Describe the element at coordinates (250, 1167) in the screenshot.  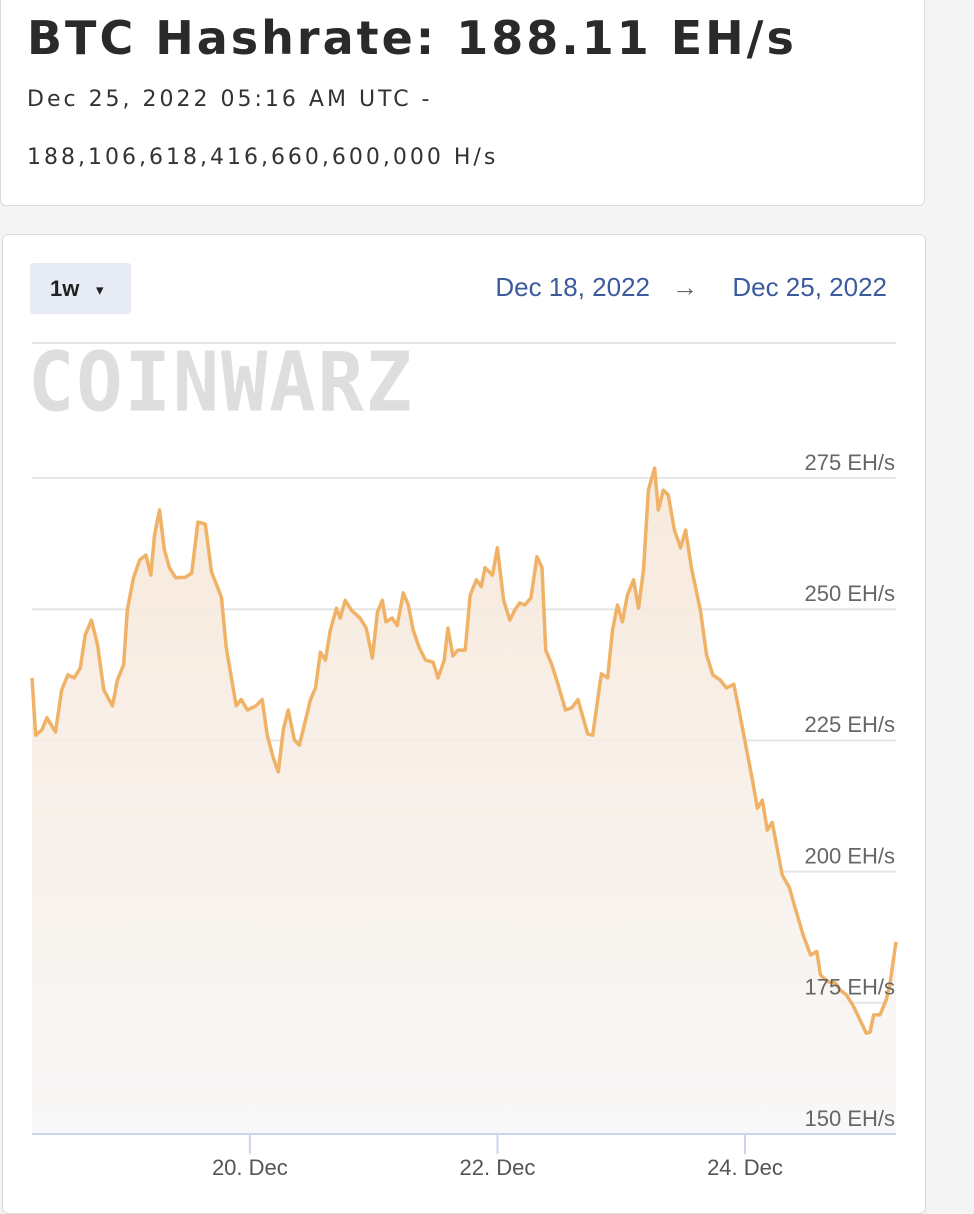
I see `x-tick-label: 20. Dec` at that location.